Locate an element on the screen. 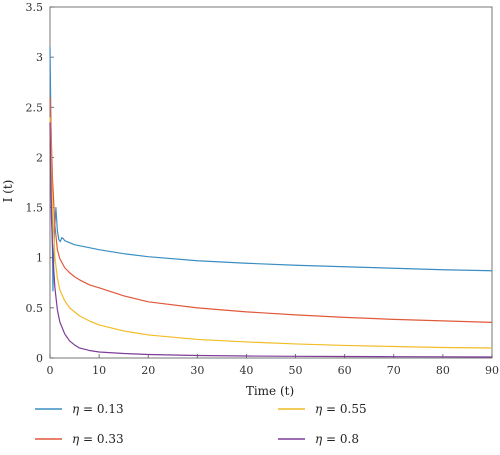 The height and width of the screenshot is (455, 500). legend-item: η = 0.33 is located at coordinates (79, 439).